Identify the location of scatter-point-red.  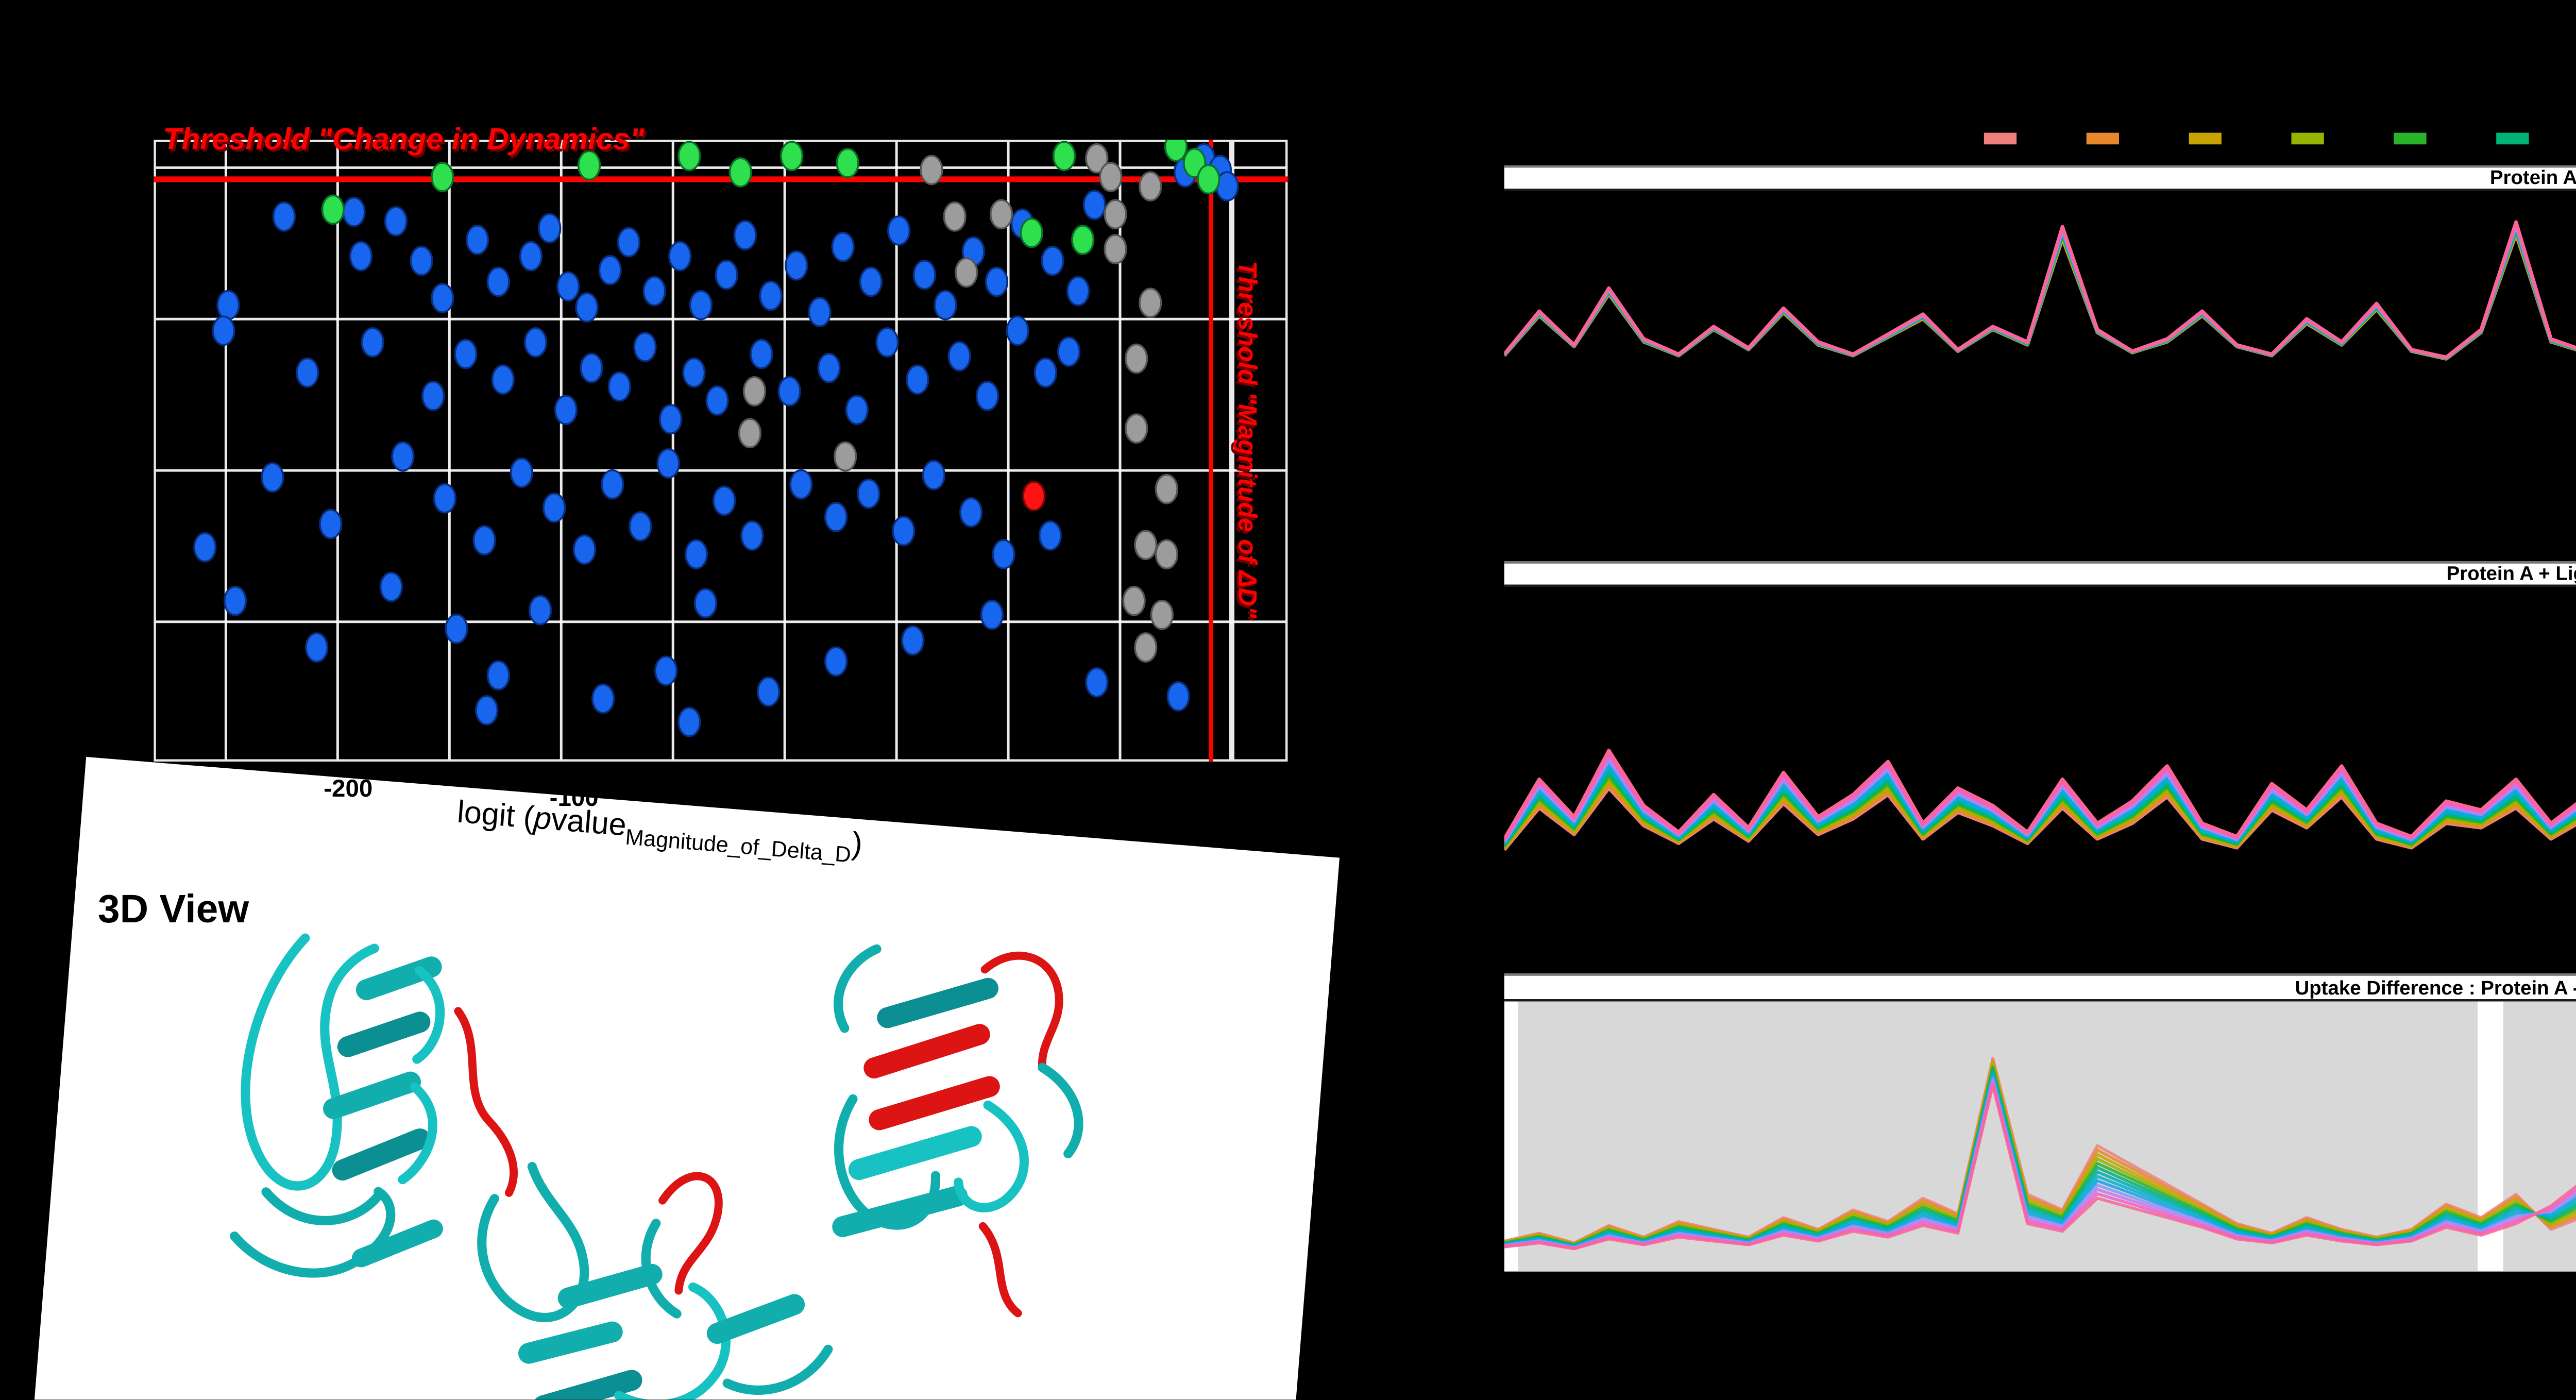
(1034, 496).